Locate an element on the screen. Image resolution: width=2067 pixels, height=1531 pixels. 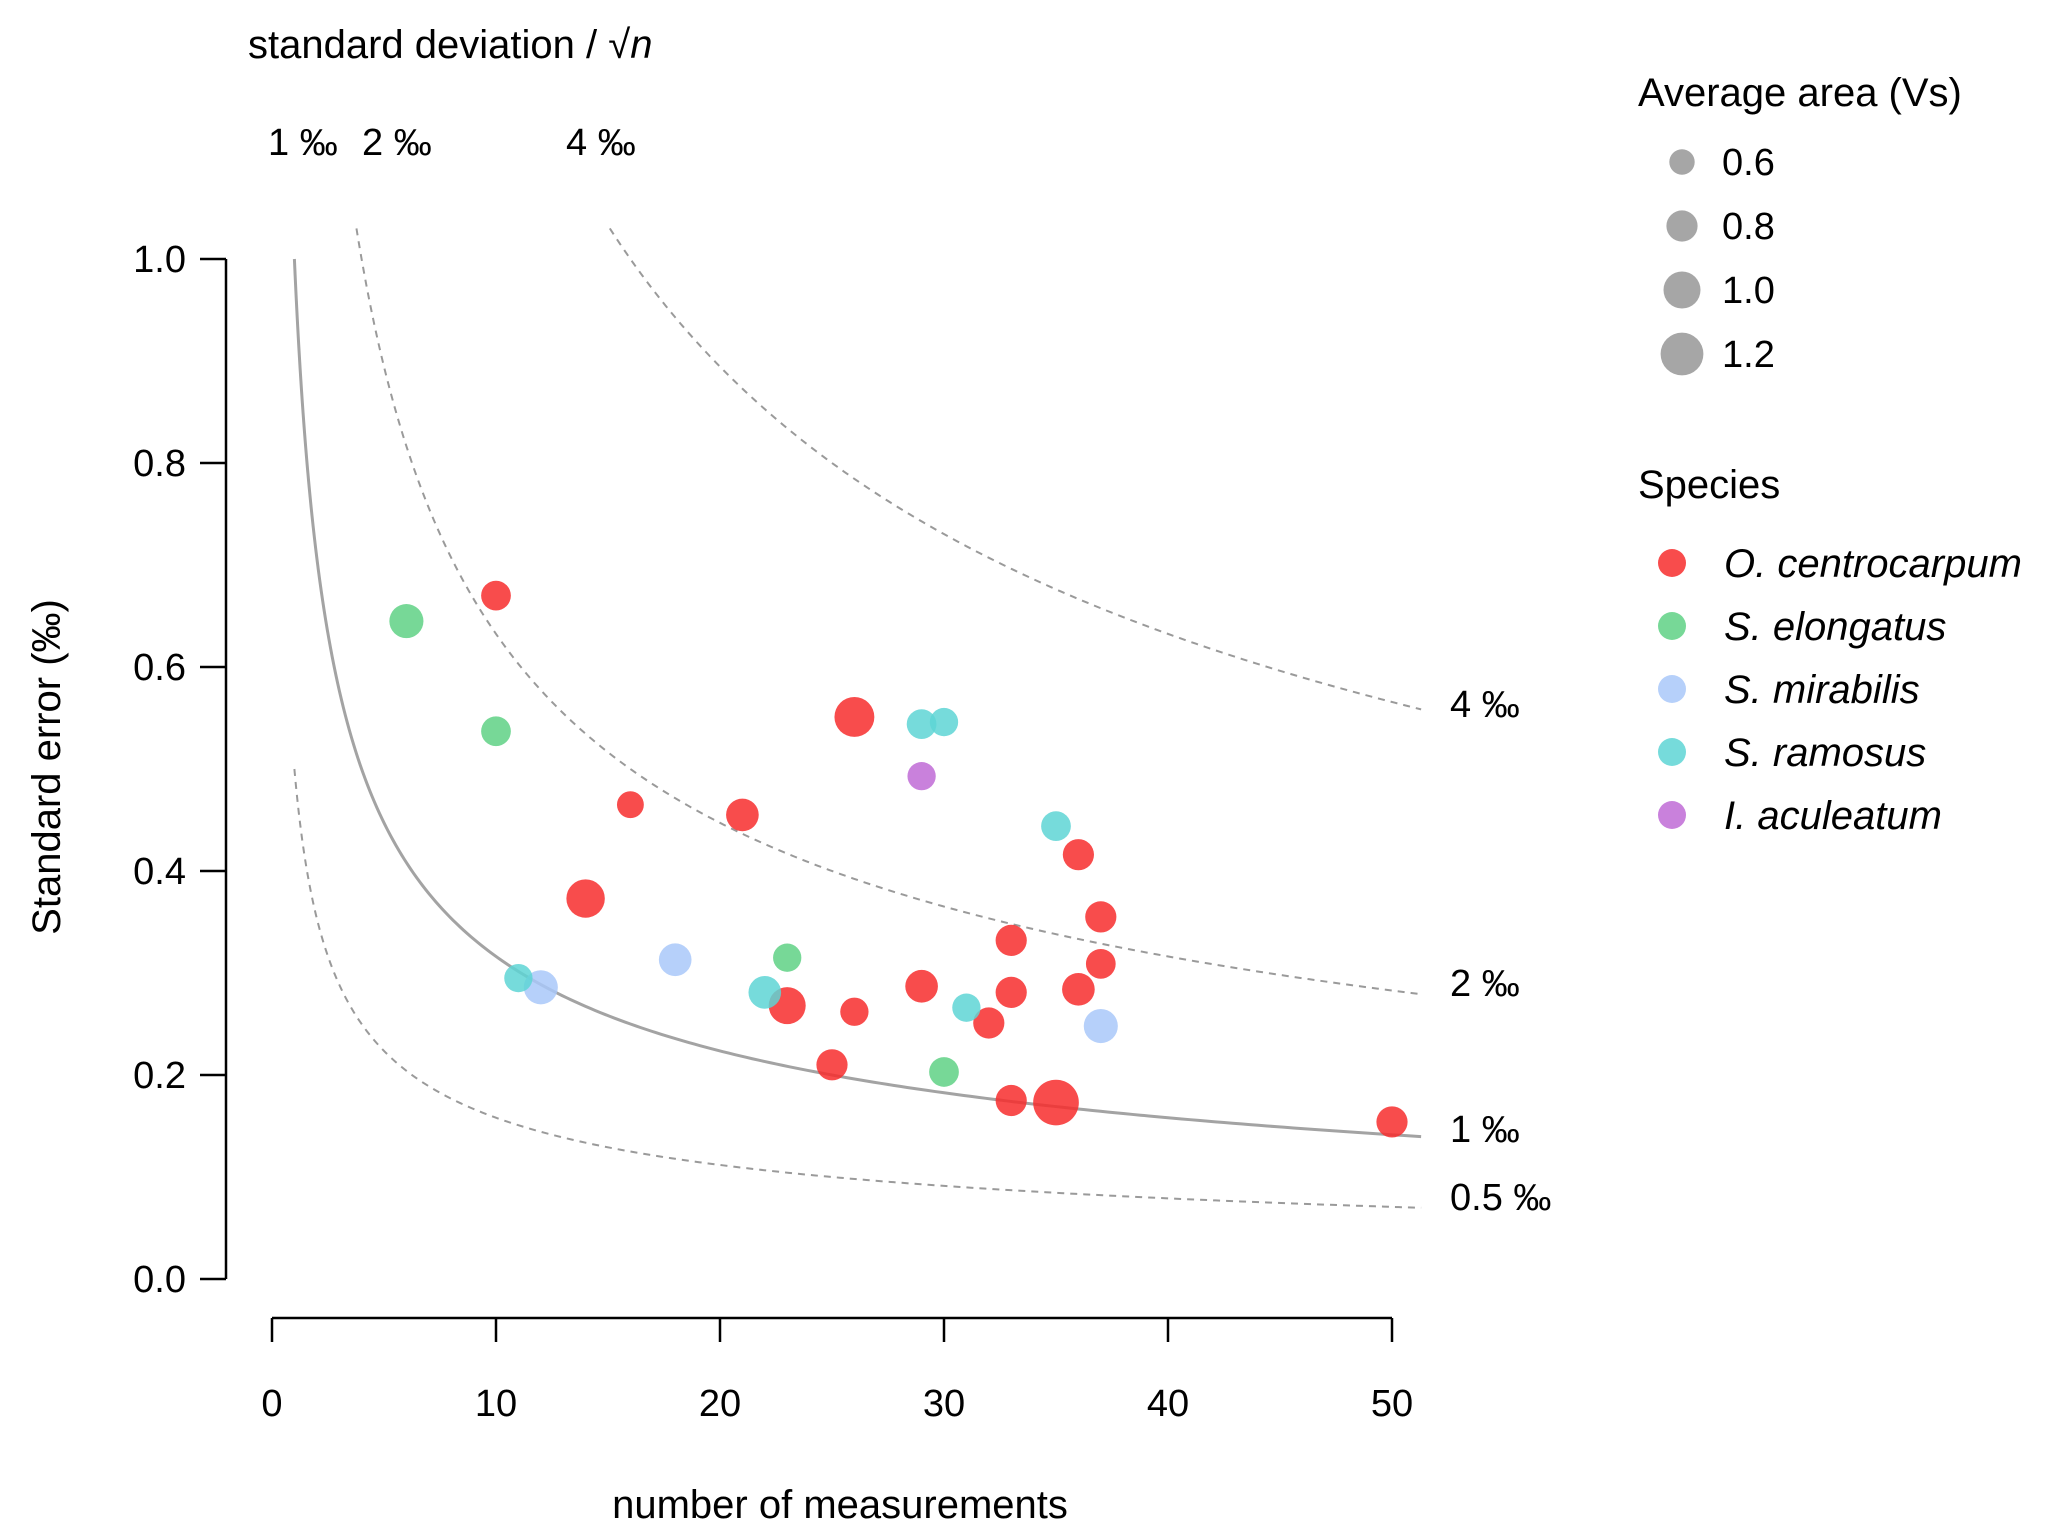
reference-curve is located at coordinates (1015, 469).